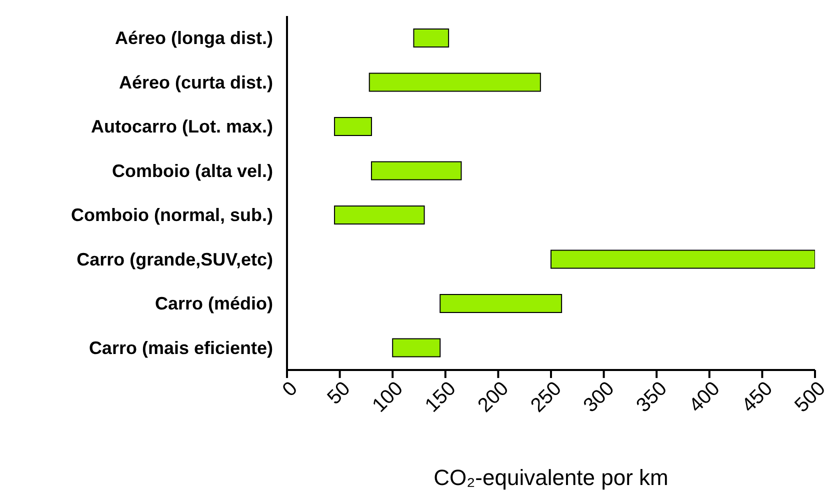 This screenshot has width=837, height=498. Describe the element at coordinates (182, 126) in the screenshot. I see `y-tick-label: Autocarro (Lot. max.)` at that location.